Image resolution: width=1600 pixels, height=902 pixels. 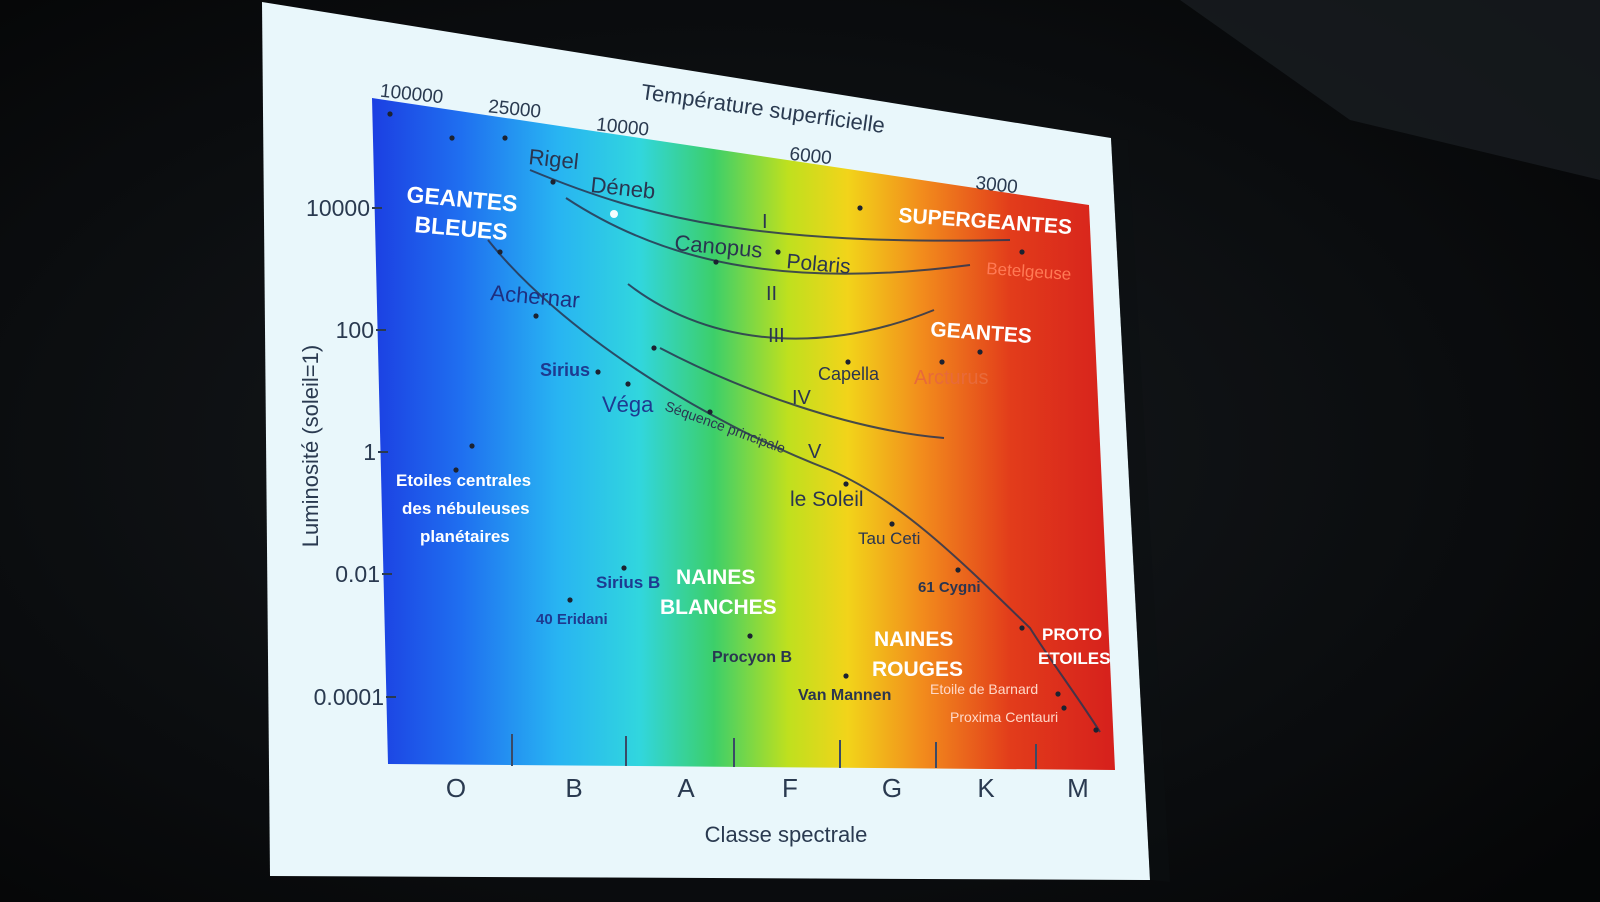 I want to click on bottom-tick: O, so click(x=456, y=788).